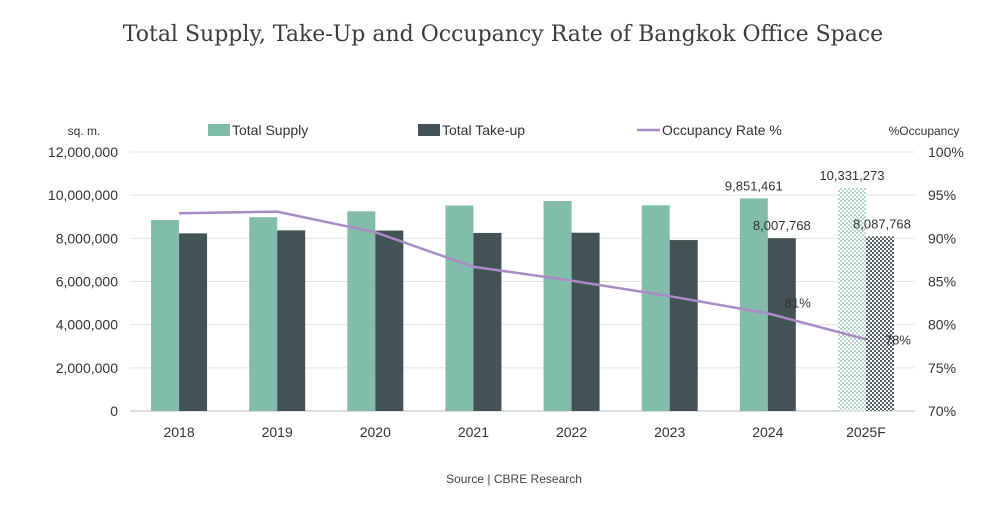 Image resolution: width=1006 pixels, height=512 pixels. I want to click on y-right-tick-label: 100%, so click(946, 152).